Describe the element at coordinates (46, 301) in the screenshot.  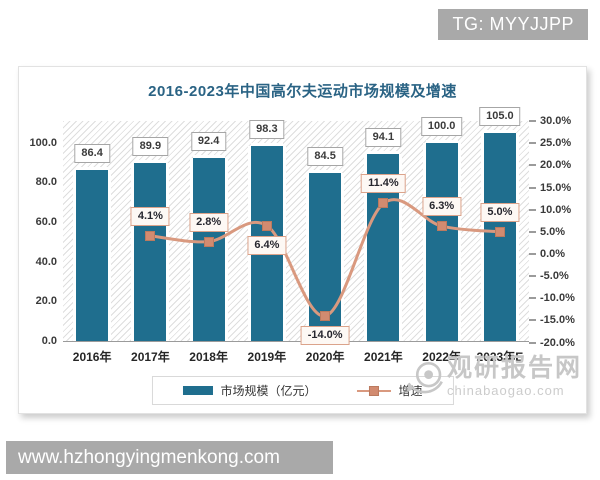
I see `left-axis-tick-label: 20.0` at that location.